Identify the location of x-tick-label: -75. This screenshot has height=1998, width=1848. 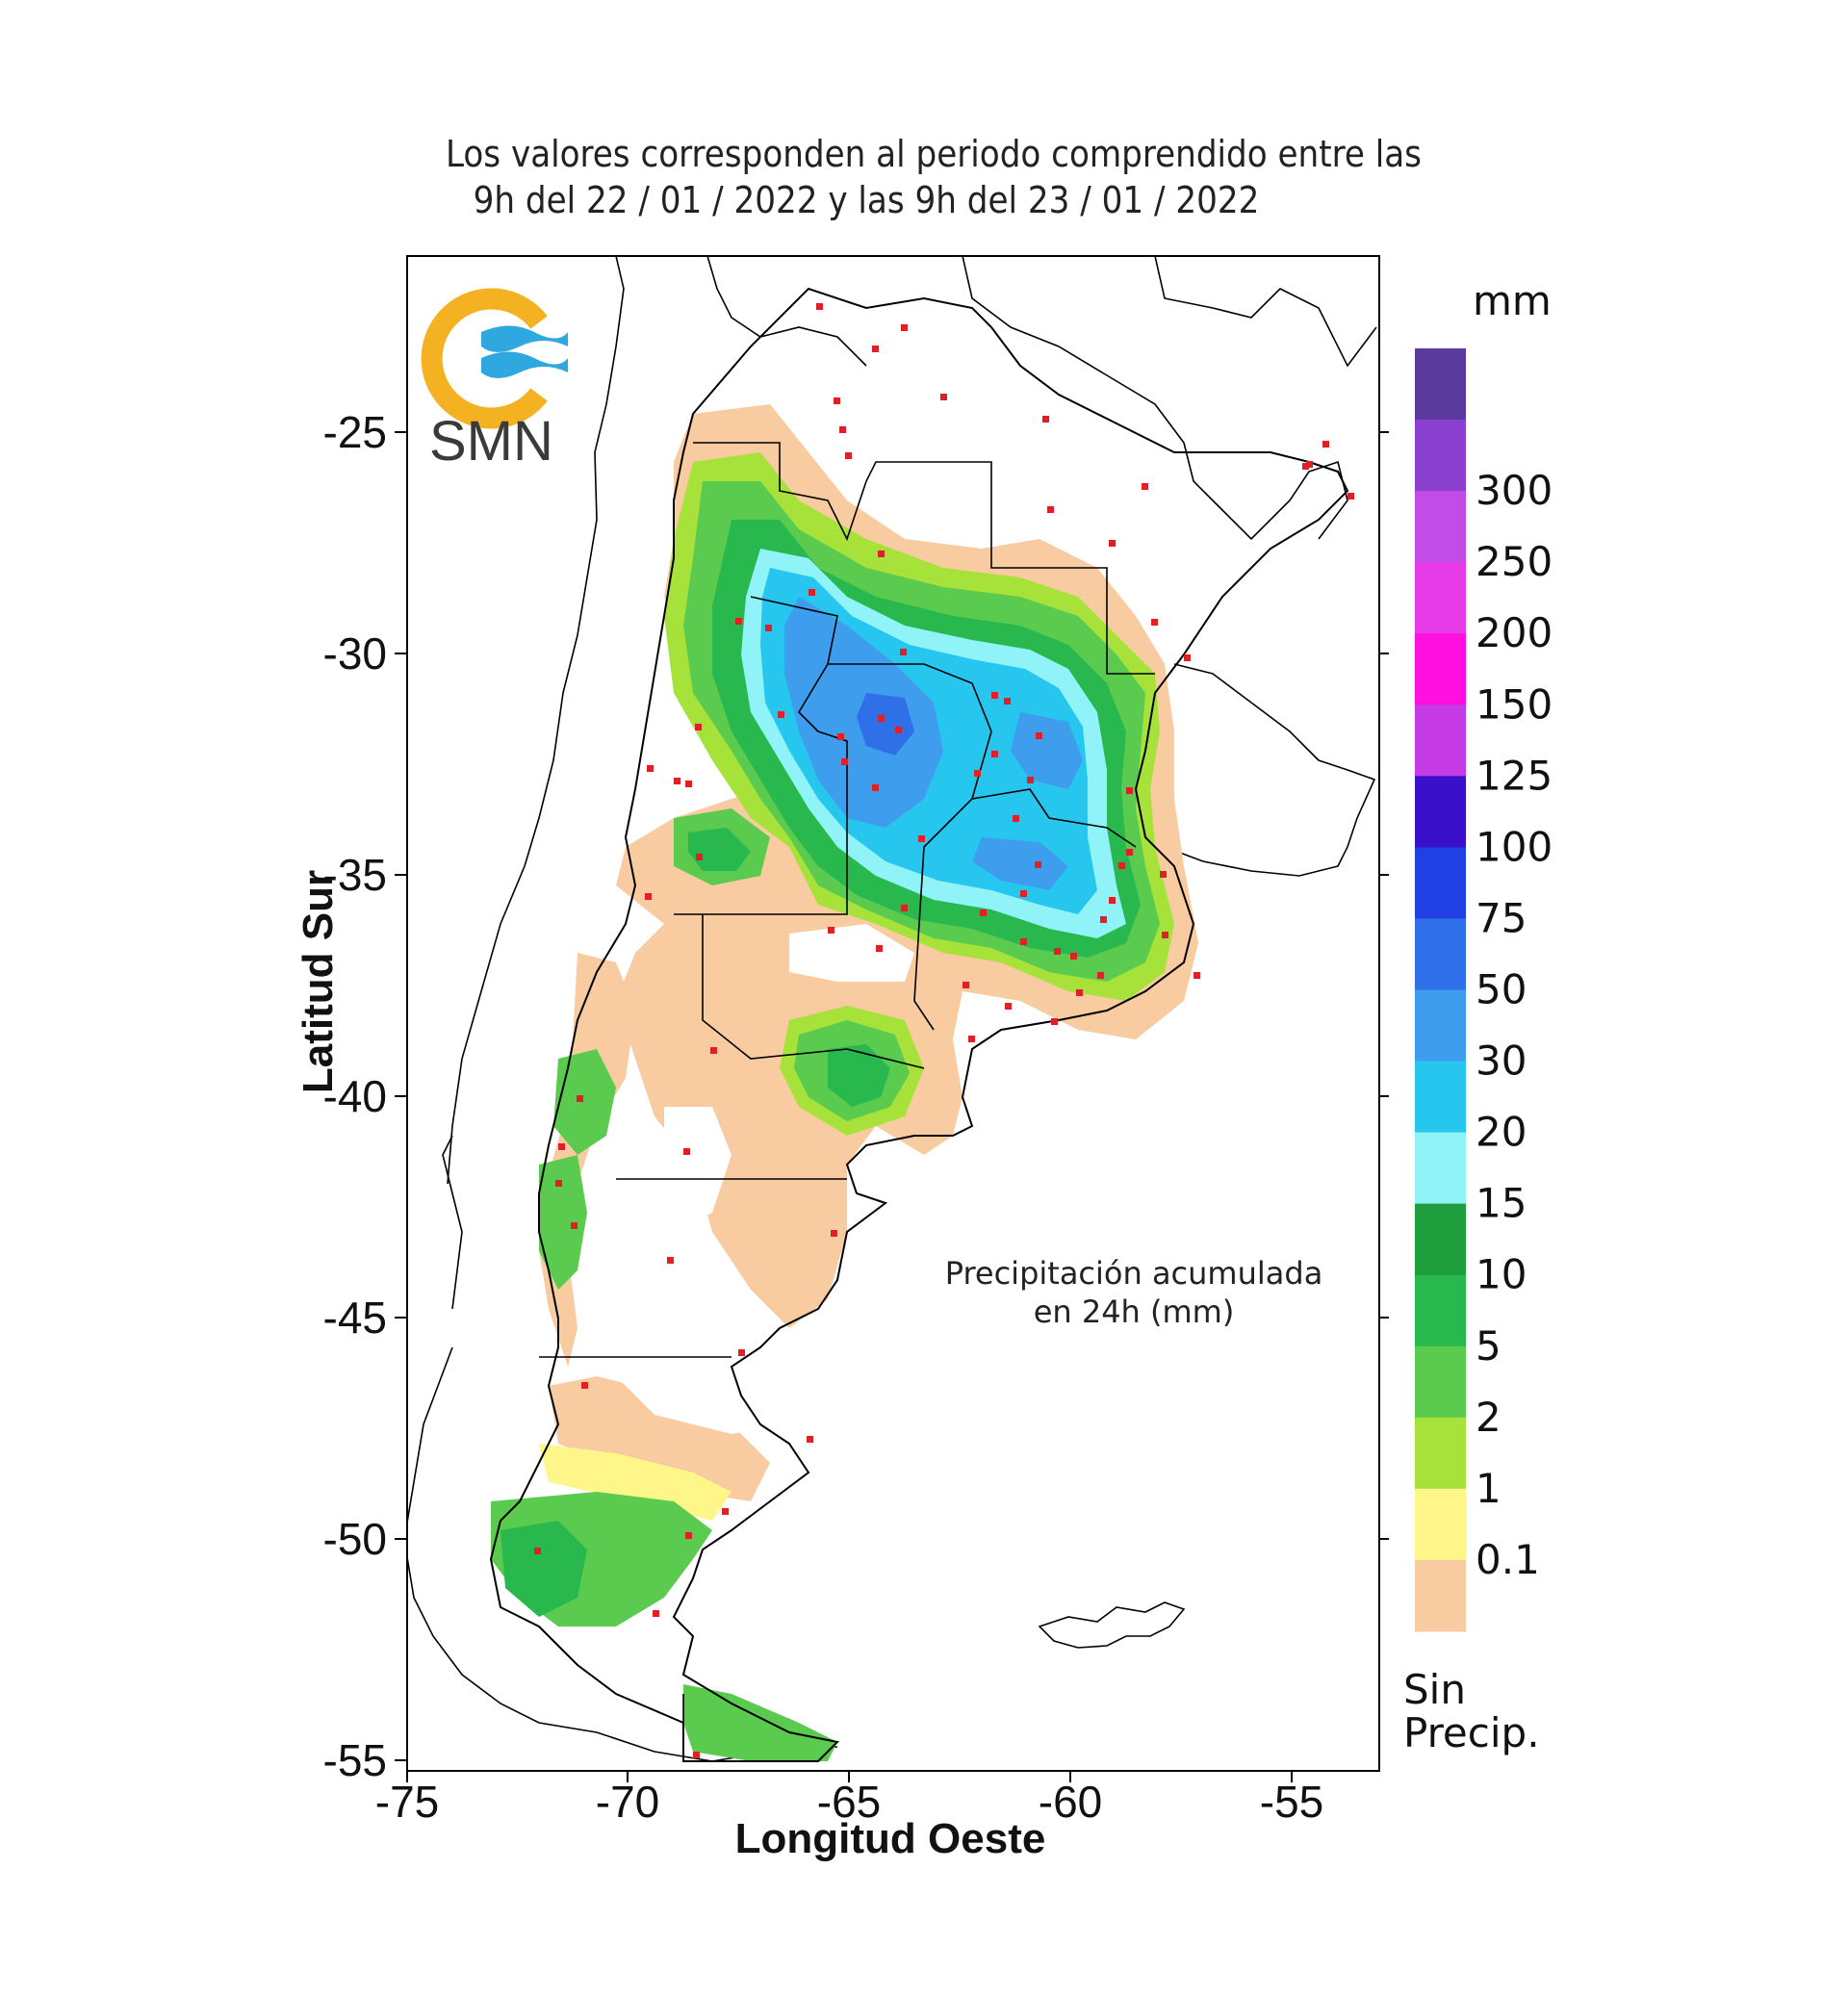
(407, 1802).